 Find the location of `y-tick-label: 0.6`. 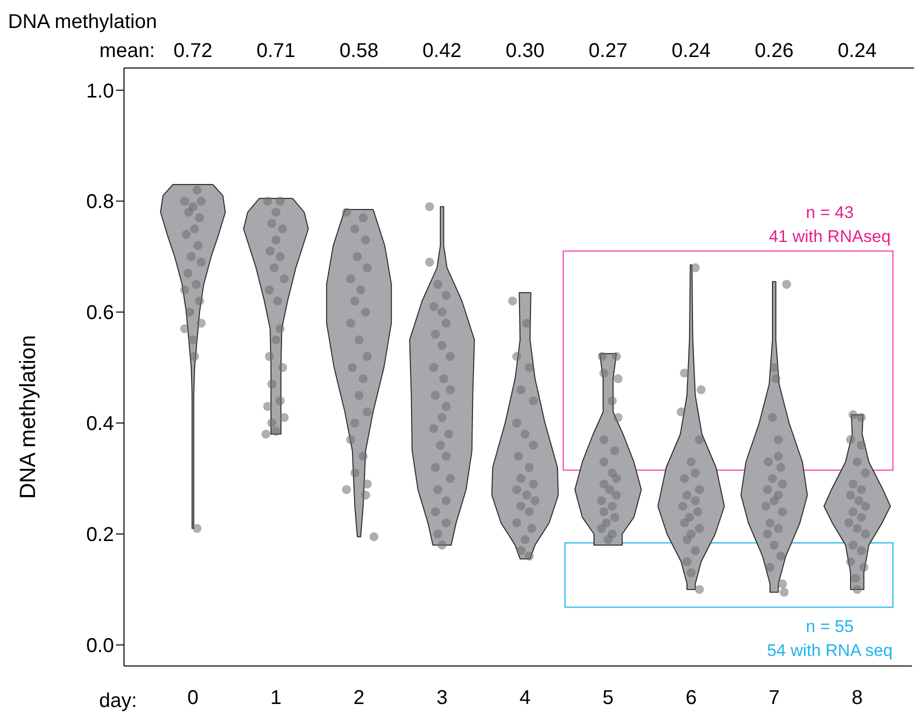

y-tick-label: 0.6 is located at coordinates (100, 313).